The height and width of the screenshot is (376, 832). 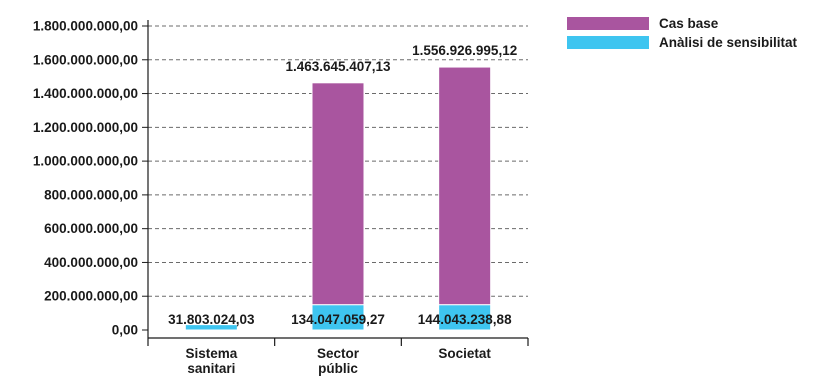 I want to click on data-label-sensitivity: 134.047.059,27, so click(x=338, y=319).